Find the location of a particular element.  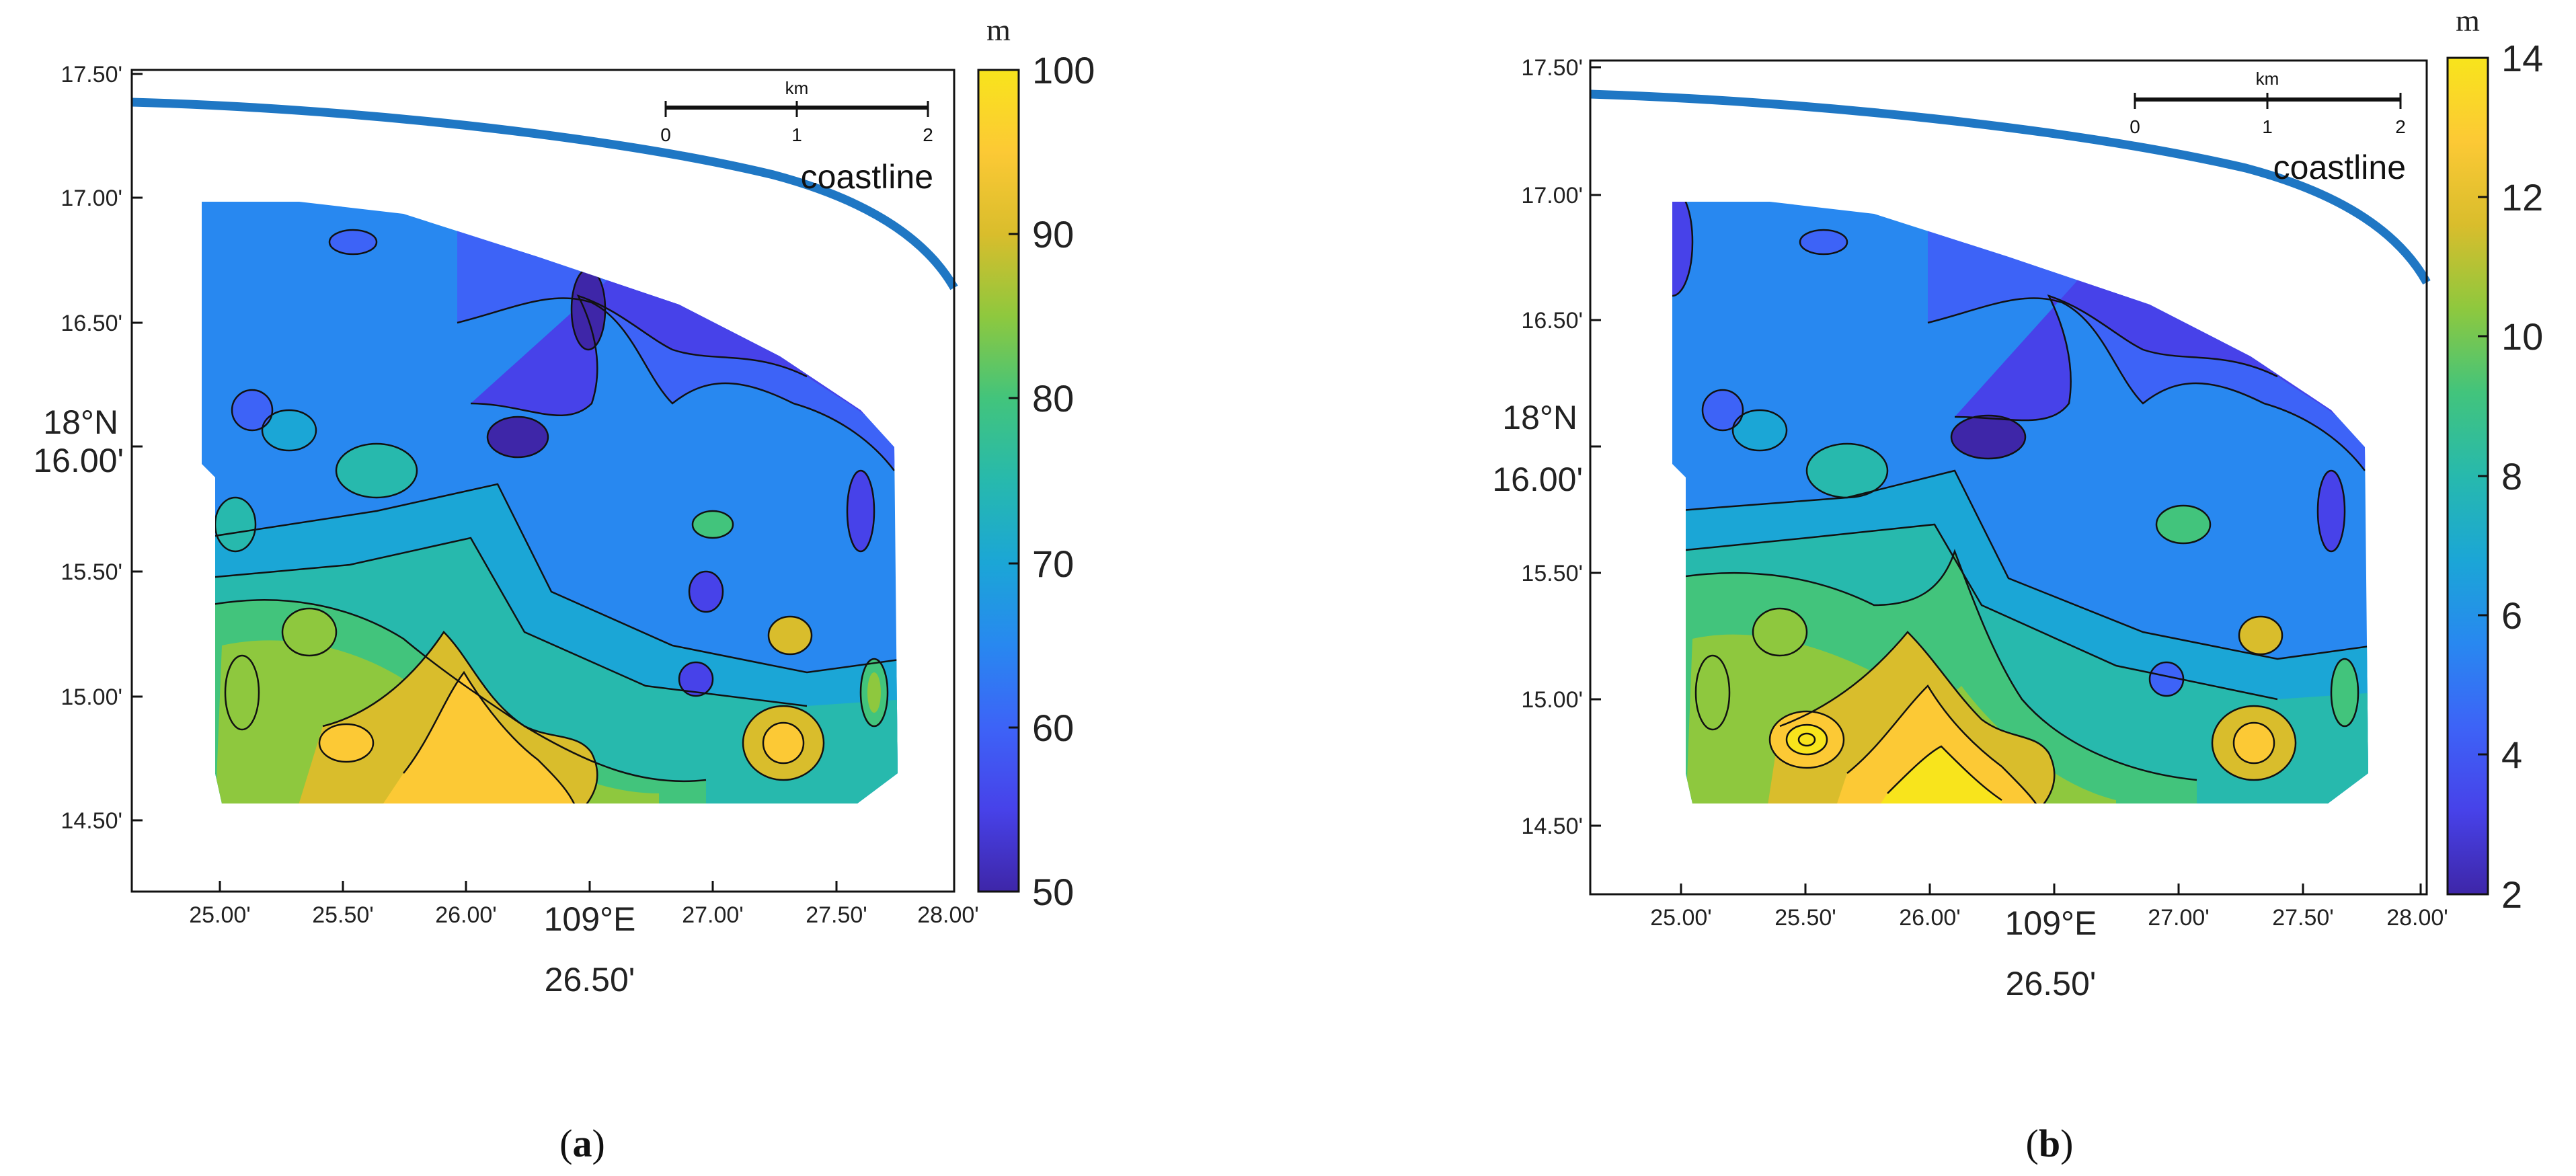

svg-text: 90 is located at coordinates (1053, 234).